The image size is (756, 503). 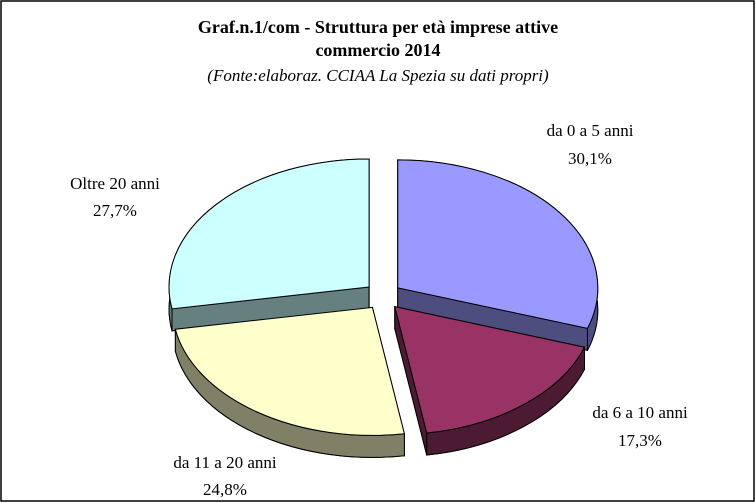 I want to click on slice-label: da 0 a 5 anni, so click(x=590, y=130).